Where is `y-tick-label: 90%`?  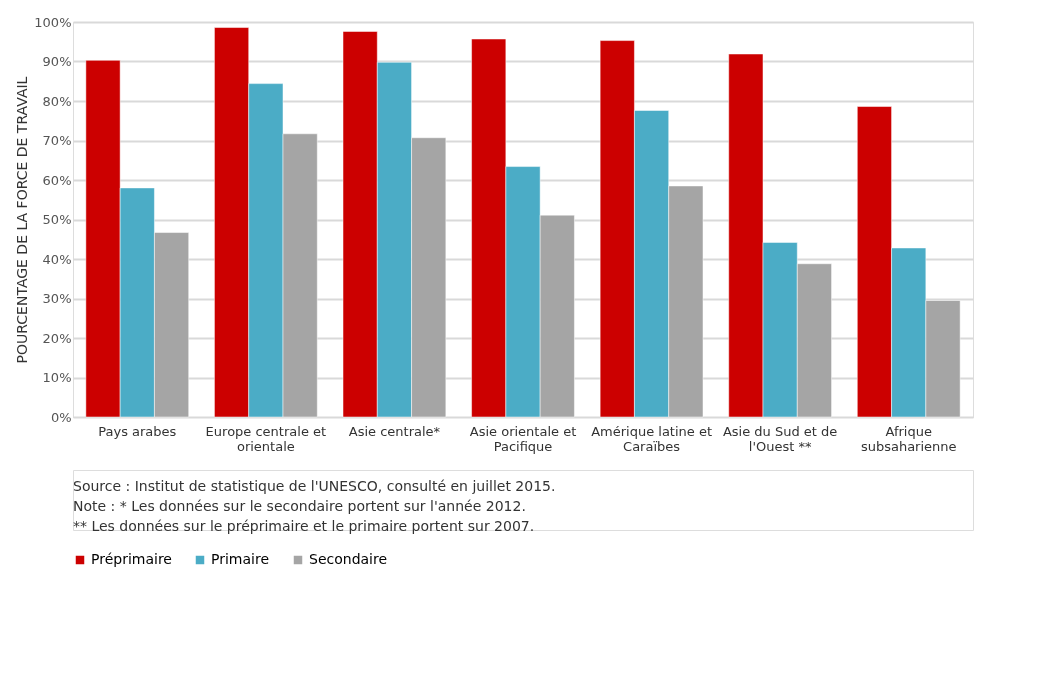 y-tick-label: 90% is located at coordinates (57, 61).